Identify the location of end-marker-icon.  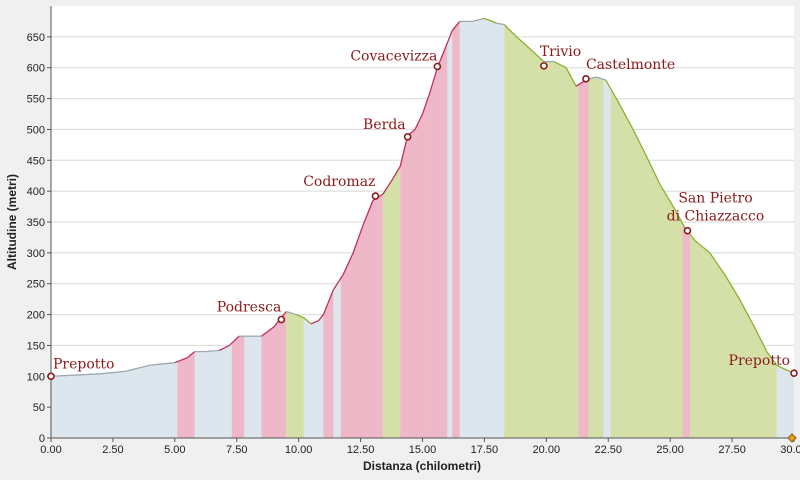
(792, 438).